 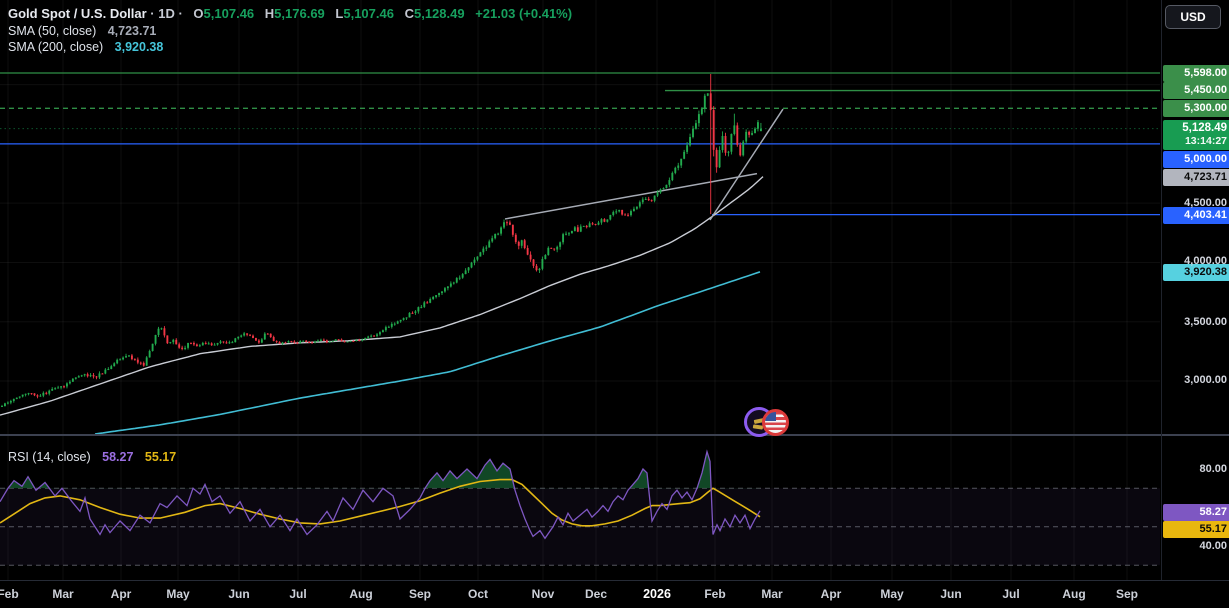 I want to click on sma200-legend: SMA (200, close) 3,920.38, so click(x=85, y=47).